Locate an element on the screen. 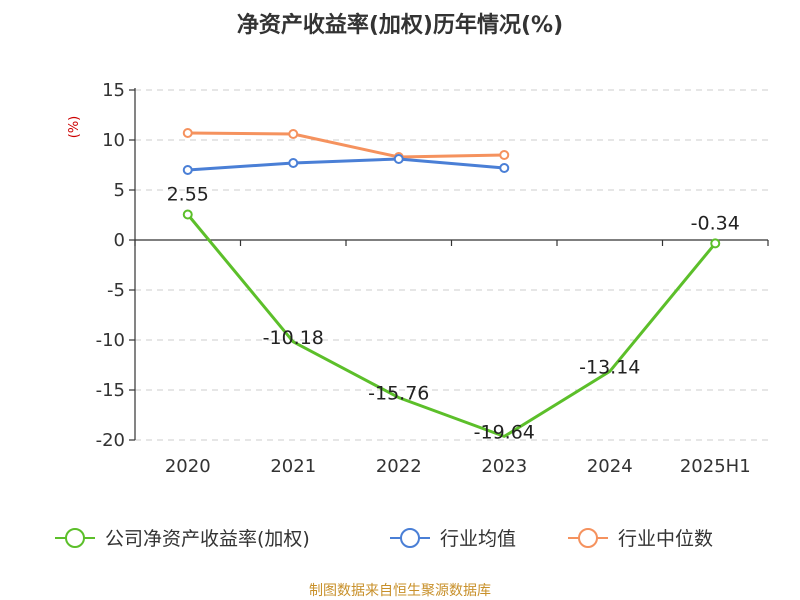 This screenshot has width=800, height=600. legend-label: 行业均值 is located at coordinates (478, 539).